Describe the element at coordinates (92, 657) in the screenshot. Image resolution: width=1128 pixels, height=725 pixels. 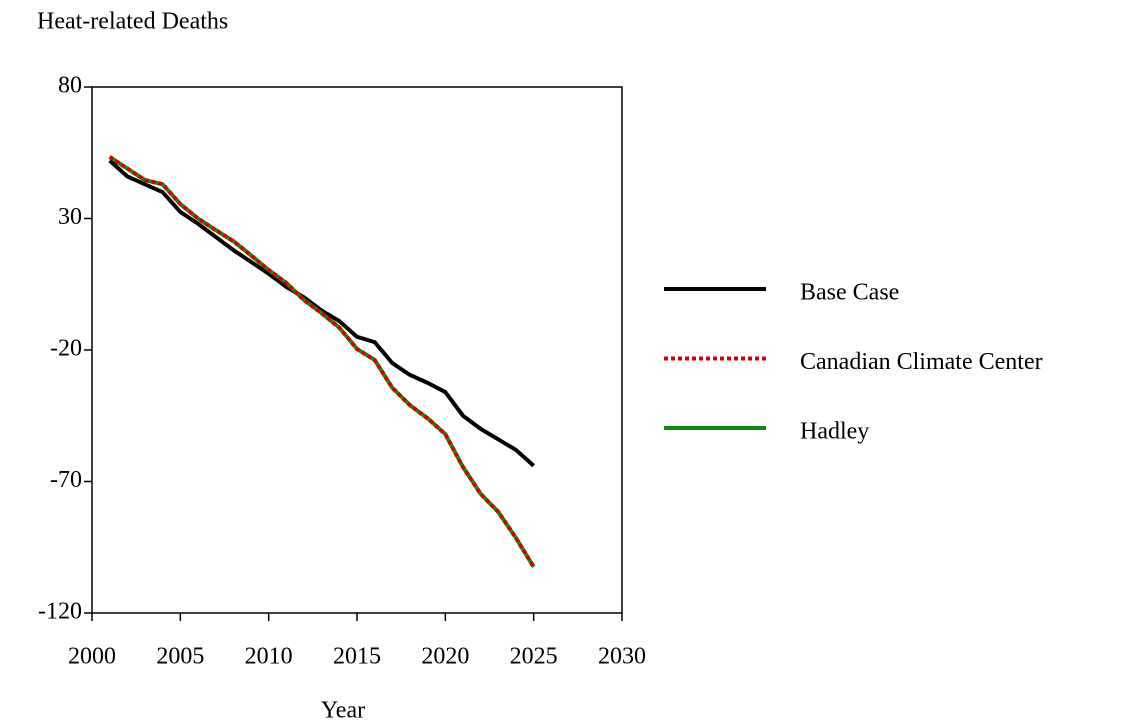
I see `x-tick-label: 2000` at that location.